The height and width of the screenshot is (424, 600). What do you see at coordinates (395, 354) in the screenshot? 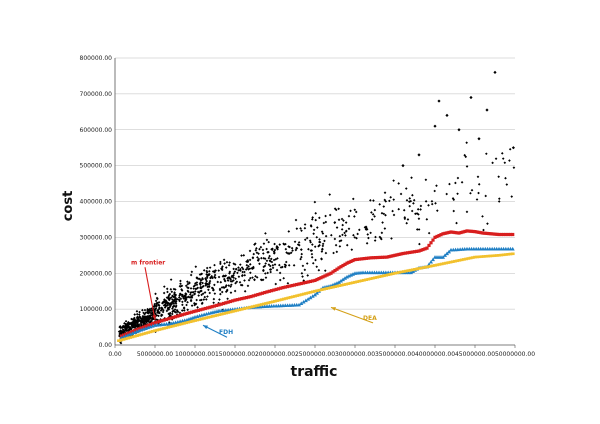
I see `x-tick-label: 35000000.00` at bounding box center [395, 354].